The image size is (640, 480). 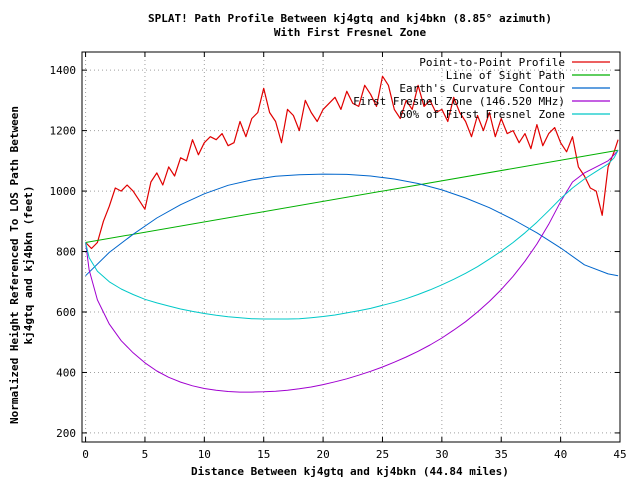 What do you see at coordinates (619, 454) in the screenshot?
I see `x-tick-label: 45` at bounding box center [619, 454].